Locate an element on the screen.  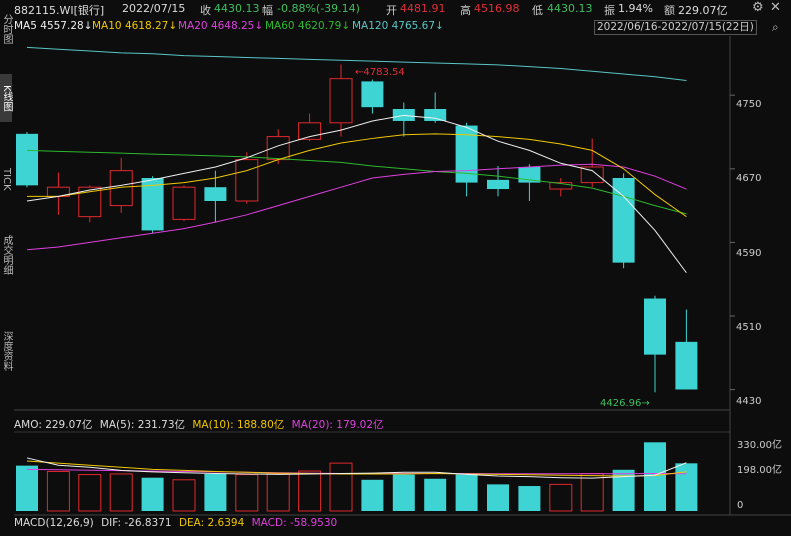
macd-dif: DIF: -26.8371 is located at coordinates (136, 523).